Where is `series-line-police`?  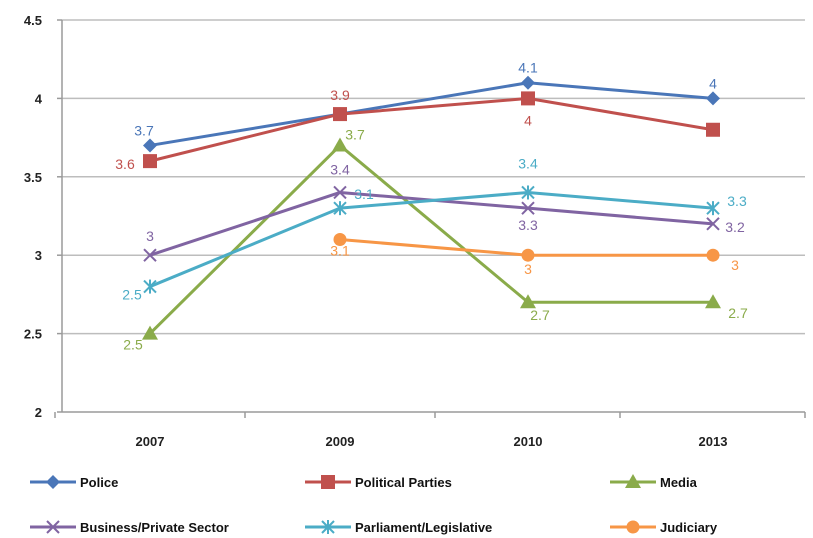 series-line-police is located at coordinates (431, 114).